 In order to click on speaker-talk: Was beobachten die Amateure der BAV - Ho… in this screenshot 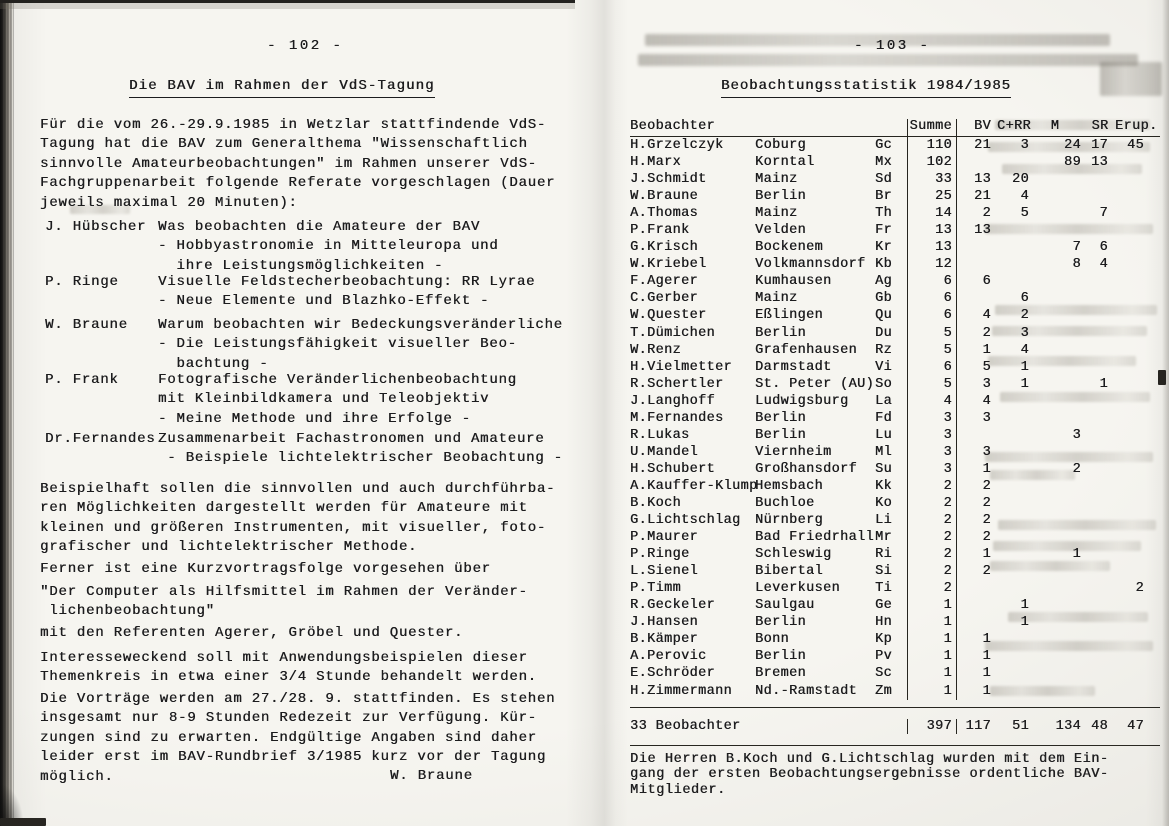, I will do `click(328, 246)`.